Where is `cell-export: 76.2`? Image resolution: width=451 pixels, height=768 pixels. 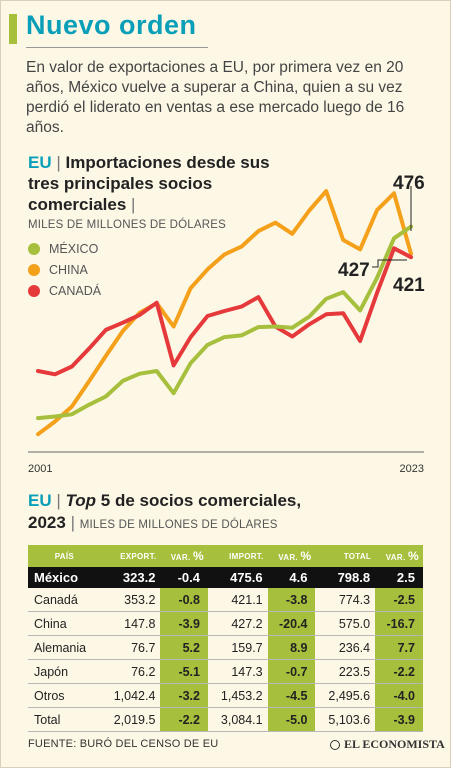 cell-export: 76.2 is located at coordinates (130, 671).